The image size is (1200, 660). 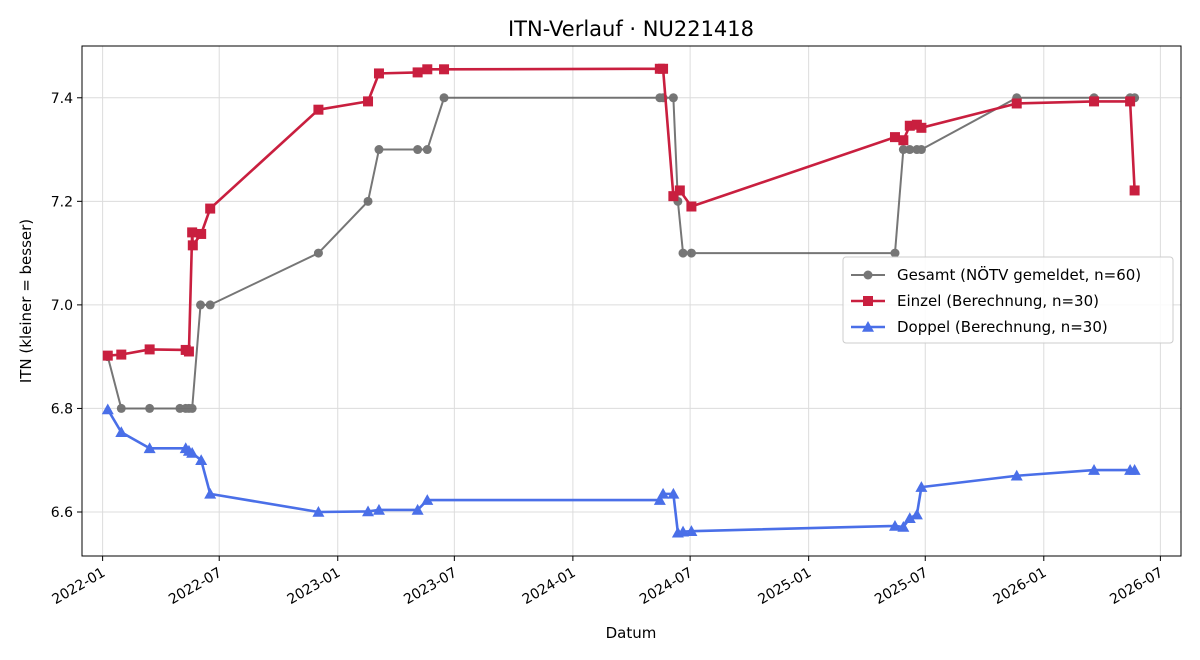 What do you see at coordinates (62, 99) in the screenshot?
I see `y-tick-label: 7.4` at bounding box center [62, 99].